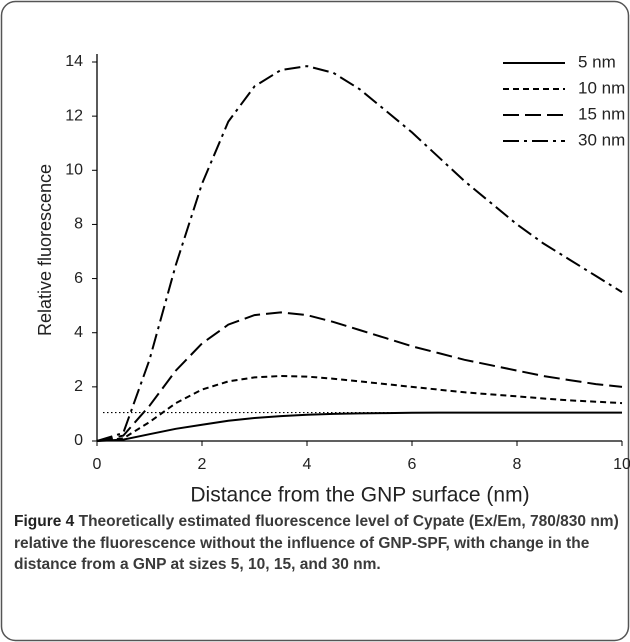 The image size is (630, 642). I want to click on x-tick-label: 8, so click(517, 464).